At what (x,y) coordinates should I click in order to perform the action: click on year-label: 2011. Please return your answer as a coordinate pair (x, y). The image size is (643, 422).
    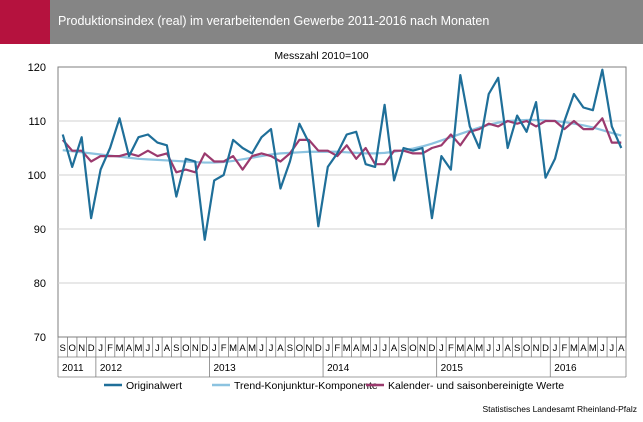
    Looking at the image, I should click on (73, 368).